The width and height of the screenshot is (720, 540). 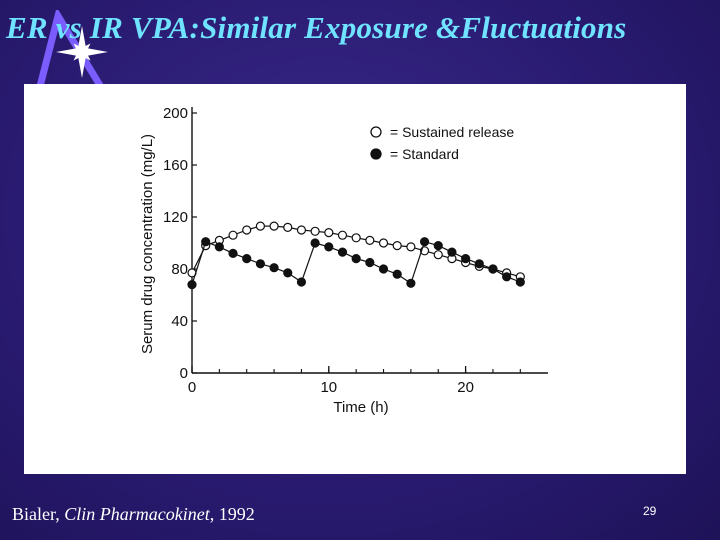 What do you see at coordinates (452, 132) in the screenshot?
I see `legend-entry: = Sustained release` at bounding box center [452, 132].